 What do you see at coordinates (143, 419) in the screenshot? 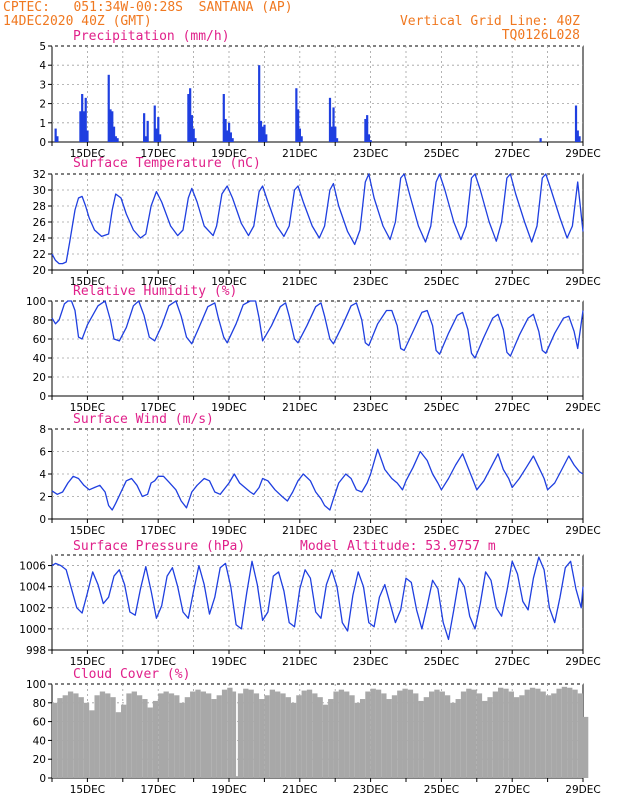
I see `panel-title: Surface Wind (m/s)` at bounding box center [143, 419].